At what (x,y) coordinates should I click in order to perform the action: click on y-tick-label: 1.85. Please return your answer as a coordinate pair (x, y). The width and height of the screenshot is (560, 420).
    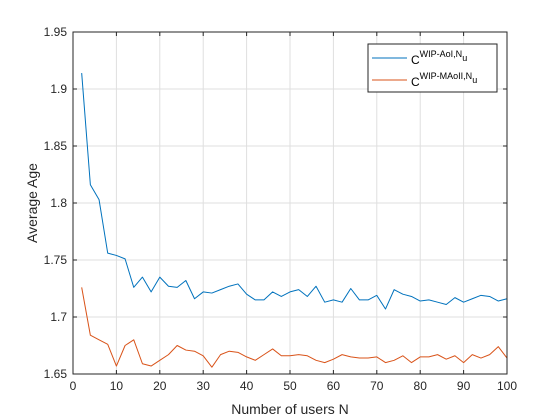
    Looking at the image, I should click on (56, 146).